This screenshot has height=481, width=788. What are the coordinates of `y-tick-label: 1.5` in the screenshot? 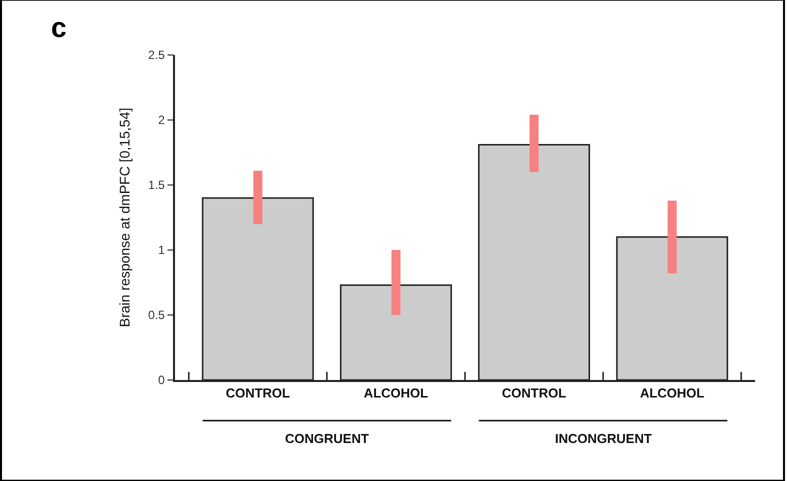 It's located at (157, 185).